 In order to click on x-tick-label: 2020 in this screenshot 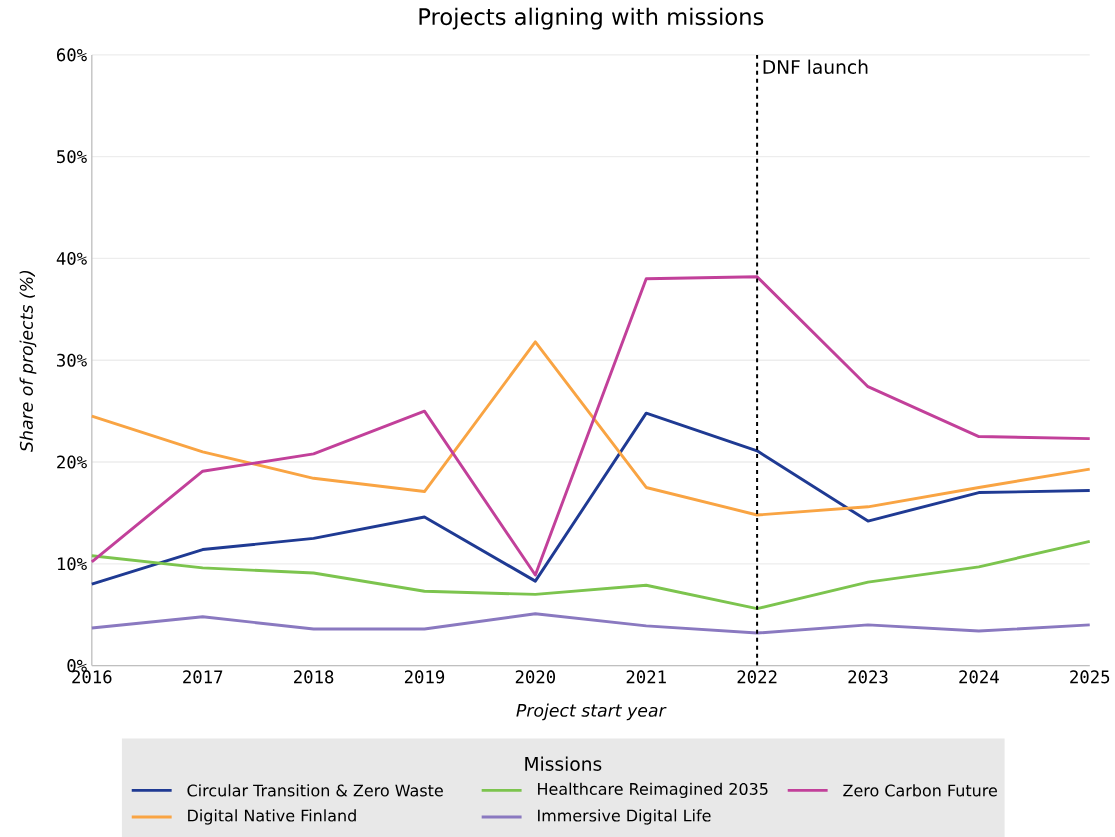, I will do `click(535, 677)`.